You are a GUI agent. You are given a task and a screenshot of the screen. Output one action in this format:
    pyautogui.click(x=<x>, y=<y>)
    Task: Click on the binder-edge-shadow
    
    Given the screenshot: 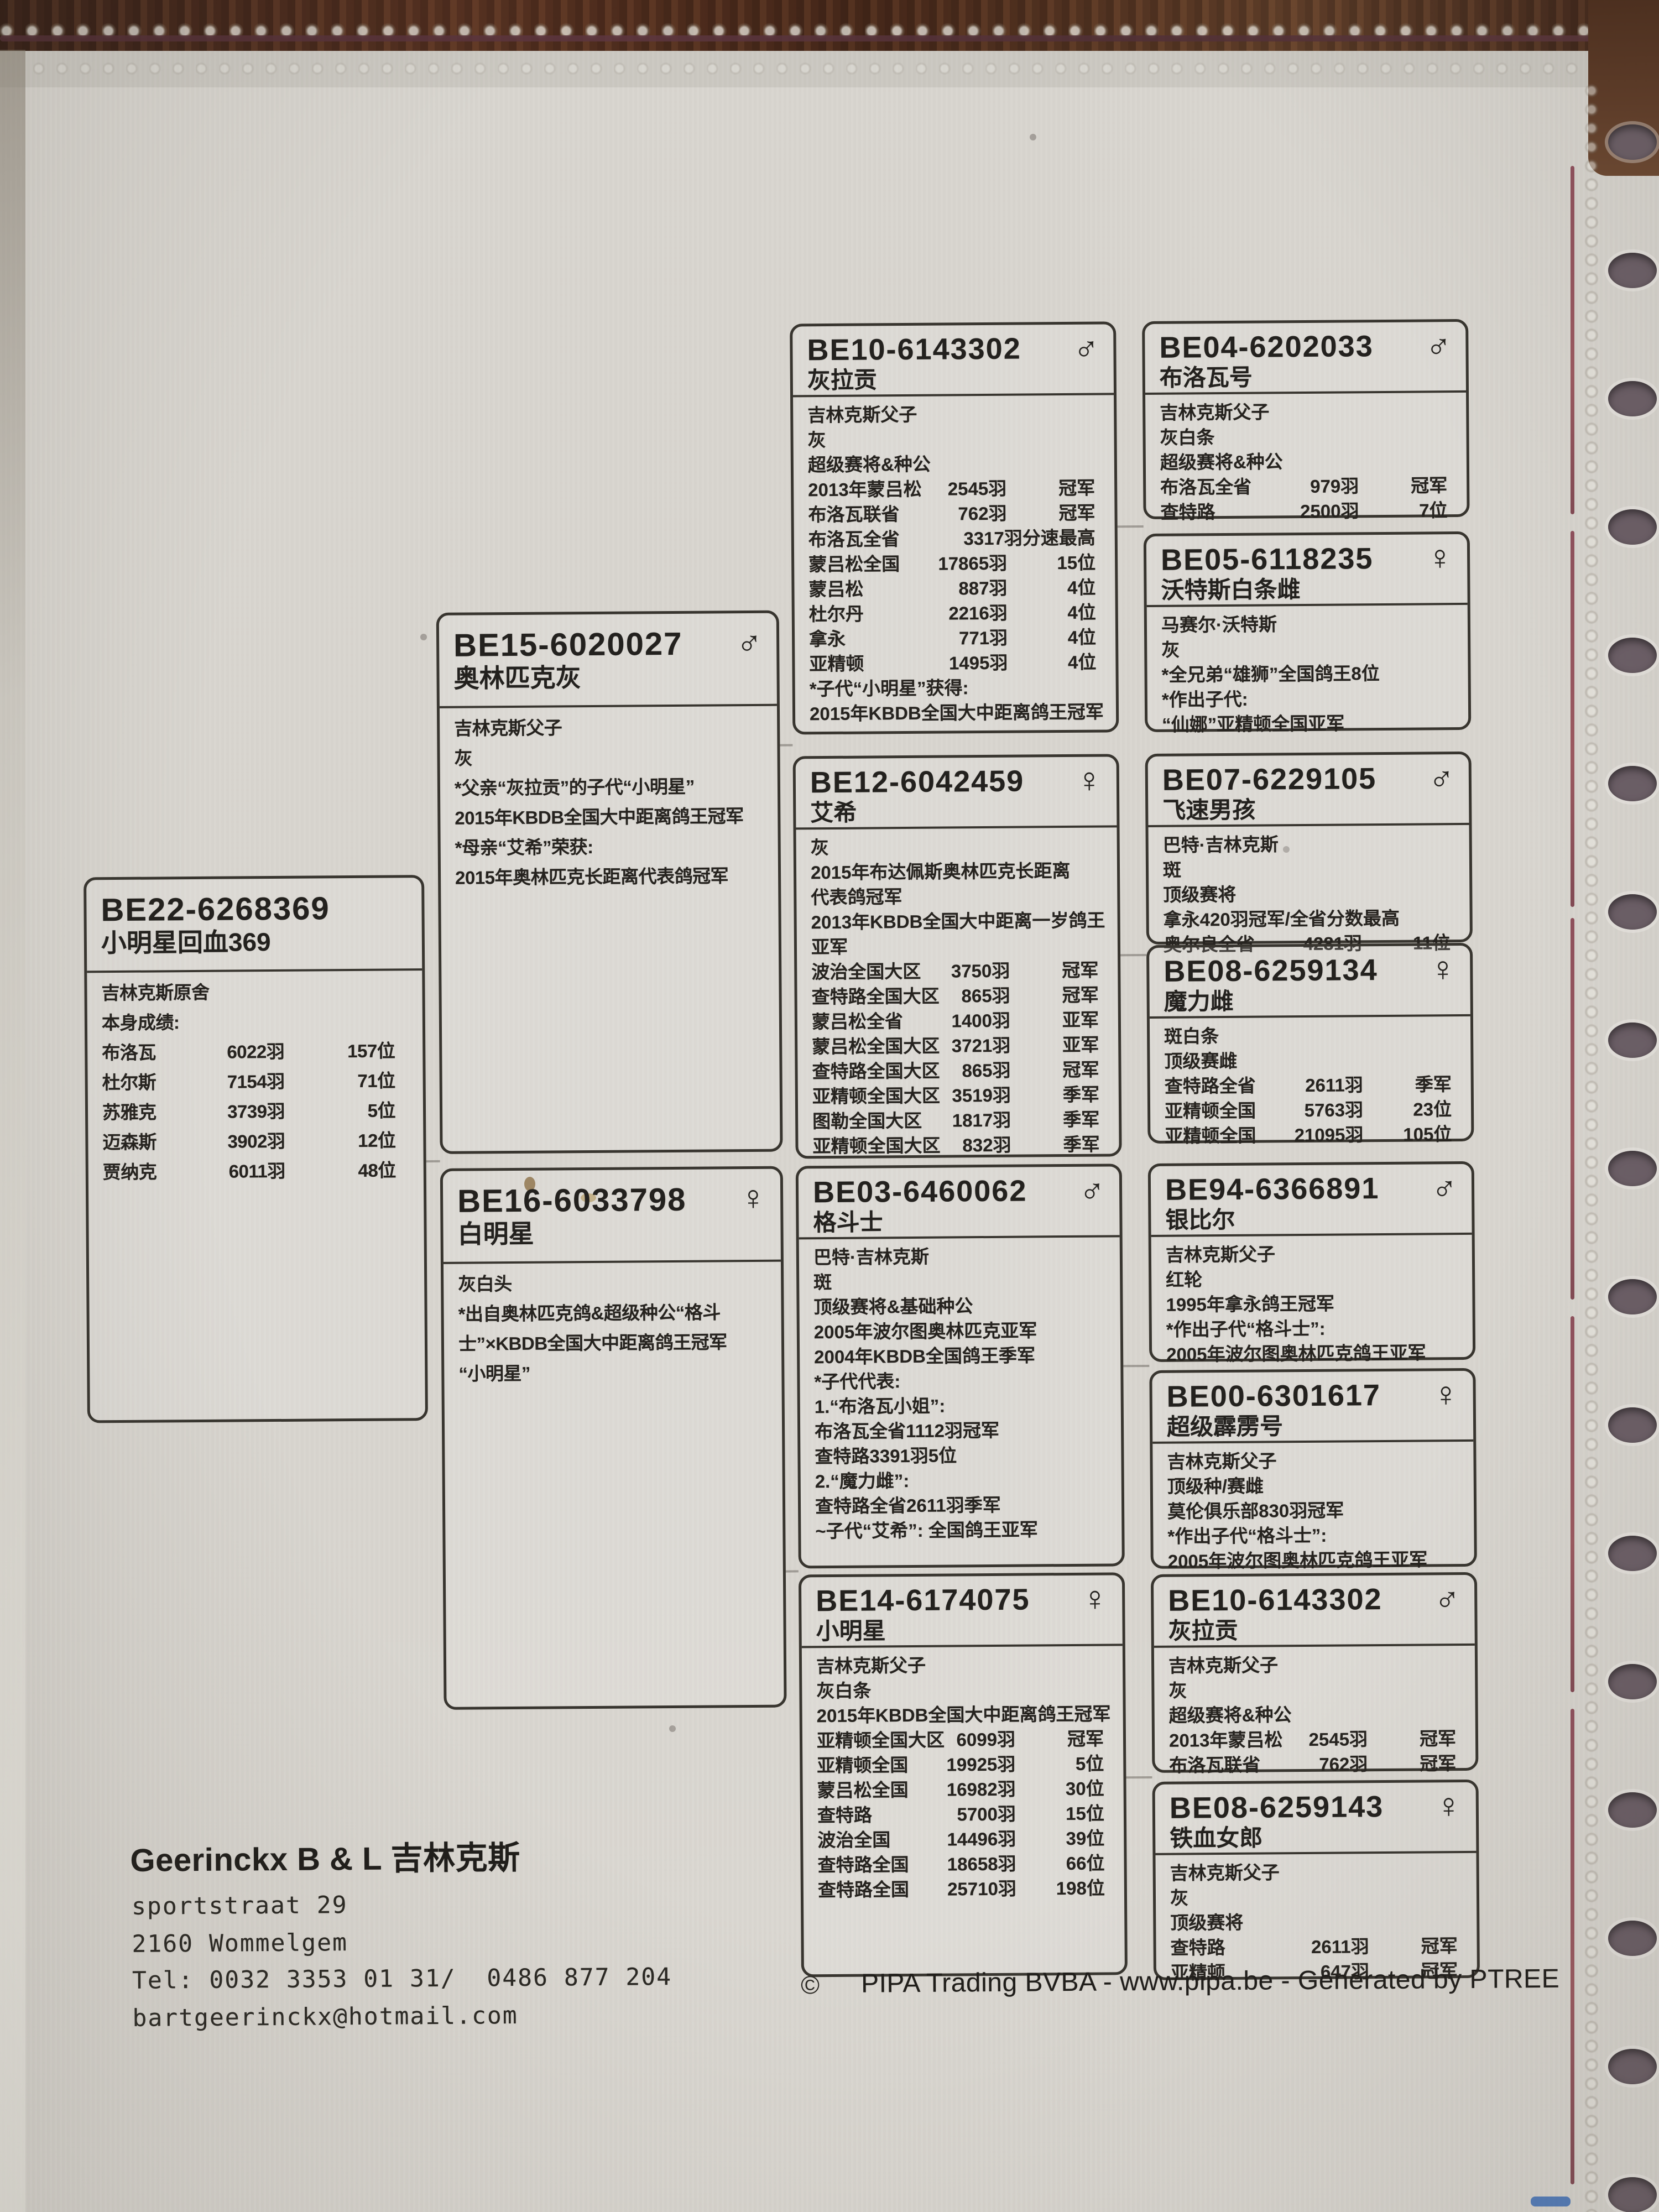 What is the action you would take?
    pyautogui.click(x=808, y=38)
    